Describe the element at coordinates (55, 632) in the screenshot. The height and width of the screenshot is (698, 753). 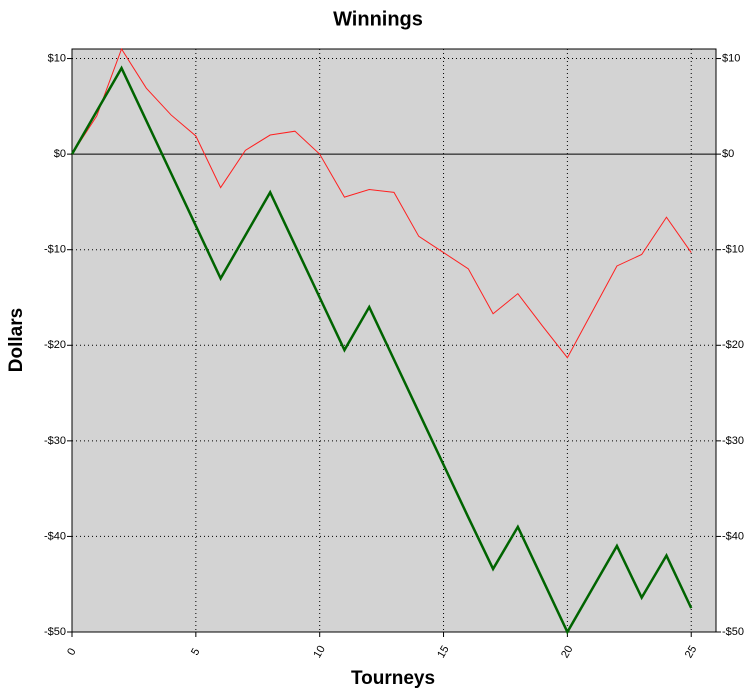
I see `y-tick-label: -$50` at that location.